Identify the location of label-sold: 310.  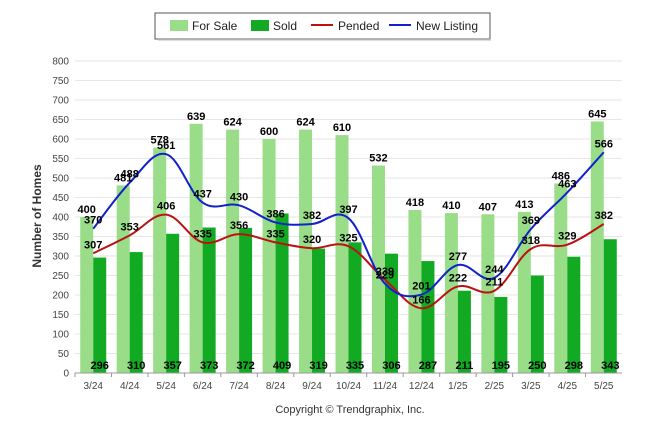
(136, 366).